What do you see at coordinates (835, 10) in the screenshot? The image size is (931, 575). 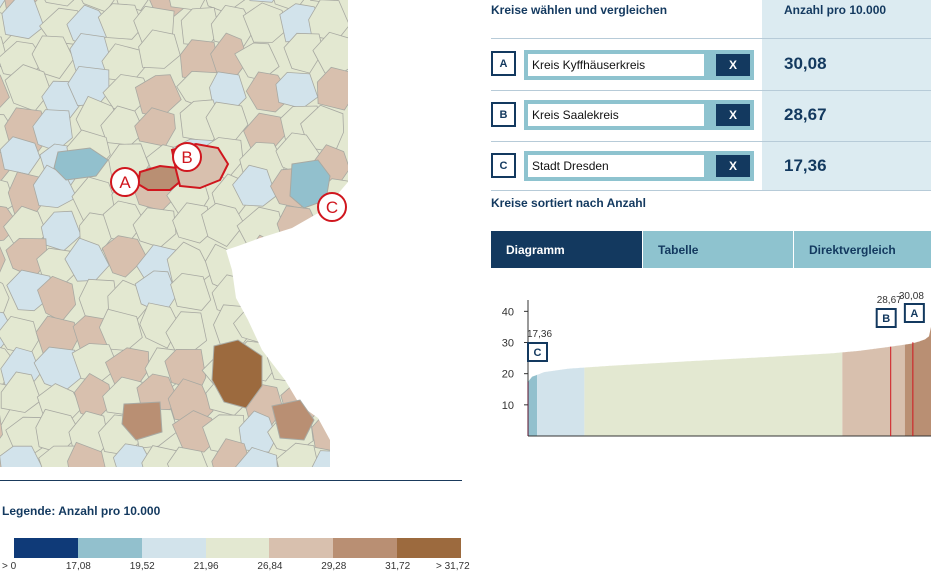 I see `value-column-title: Anzahl pro 10.000` at bounding box center [835, 10].